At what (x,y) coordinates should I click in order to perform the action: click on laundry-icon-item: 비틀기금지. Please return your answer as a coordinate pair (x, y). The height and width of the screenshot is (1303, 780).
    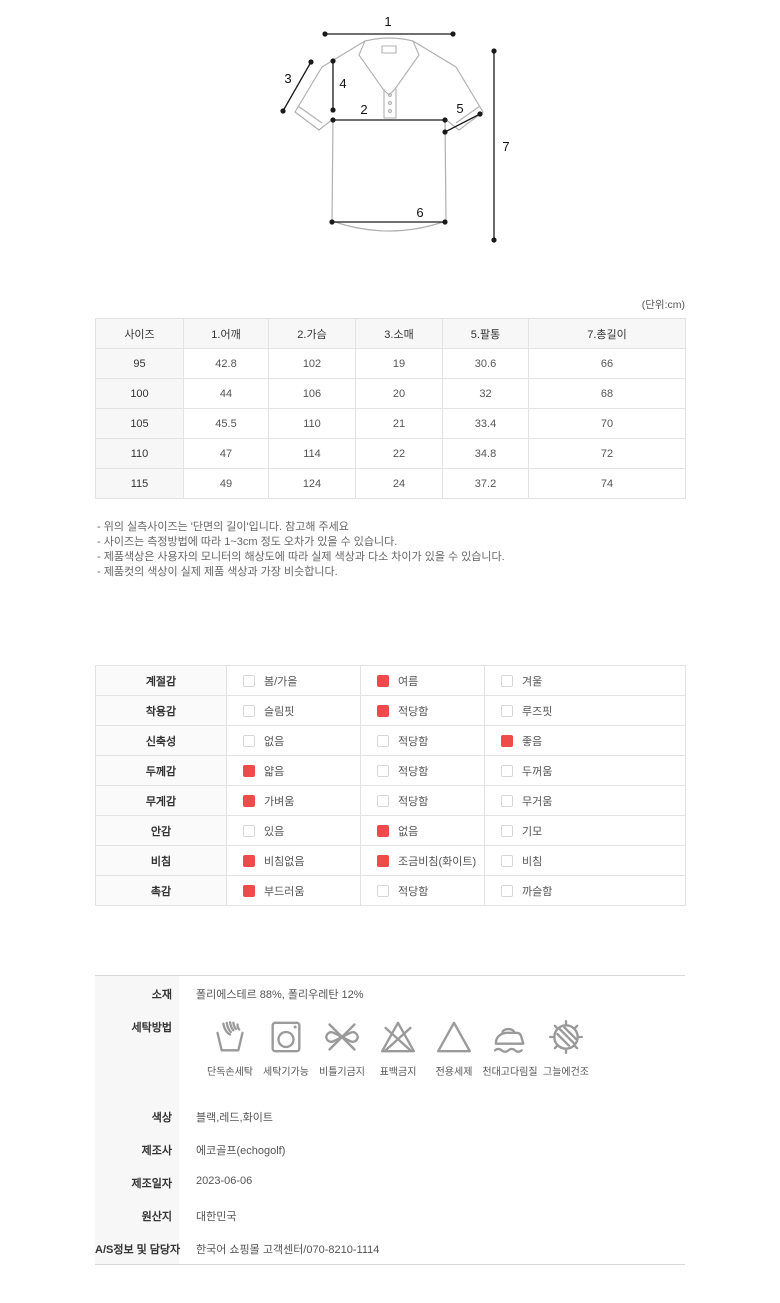
    Looking at the image, I should click on (342, 1047).